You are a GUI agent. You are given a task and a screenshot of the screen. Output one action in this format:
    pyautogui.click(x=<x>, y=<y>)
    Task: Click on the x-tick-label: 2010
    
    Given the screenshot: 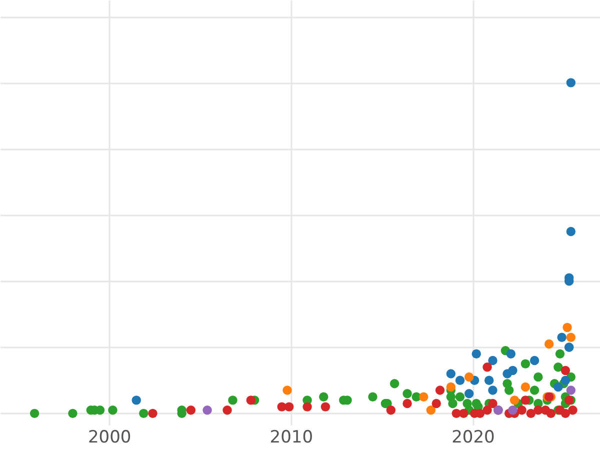 What is the action you would take?
    pyautogui.click(x=292, y=438)
    